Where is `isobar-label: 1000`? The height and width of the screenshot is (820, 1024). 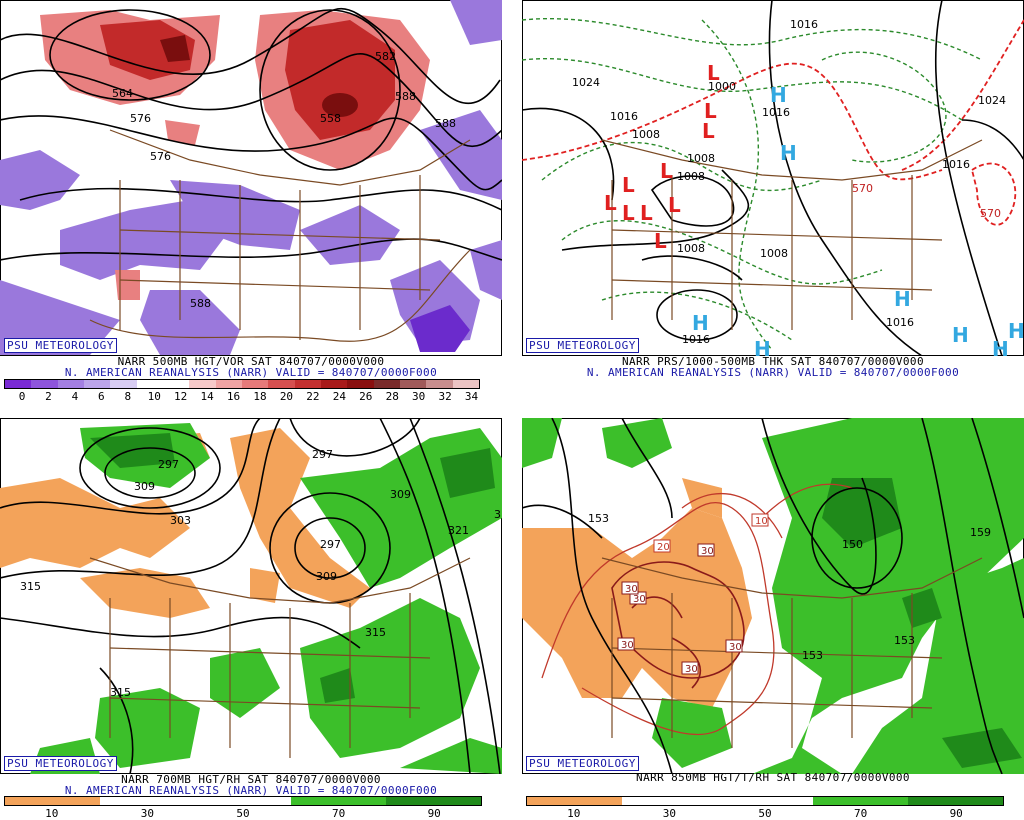
isobar-label: 1000 is located at coordinates (722, 86).